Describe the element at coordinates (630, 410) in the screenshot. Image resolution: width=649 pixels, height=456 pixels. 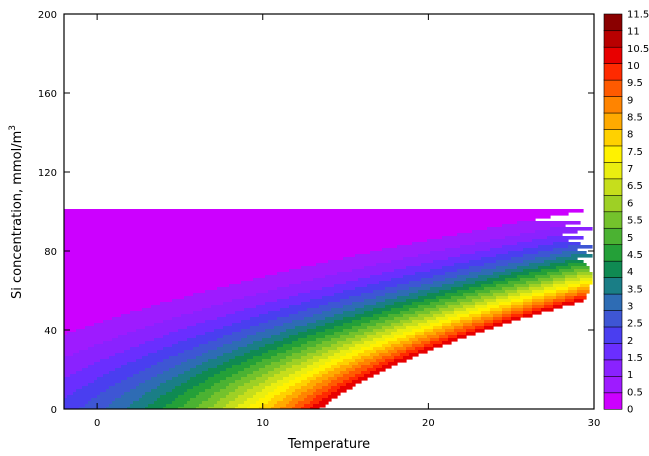
I see `colorbar-label: 0` at that location.